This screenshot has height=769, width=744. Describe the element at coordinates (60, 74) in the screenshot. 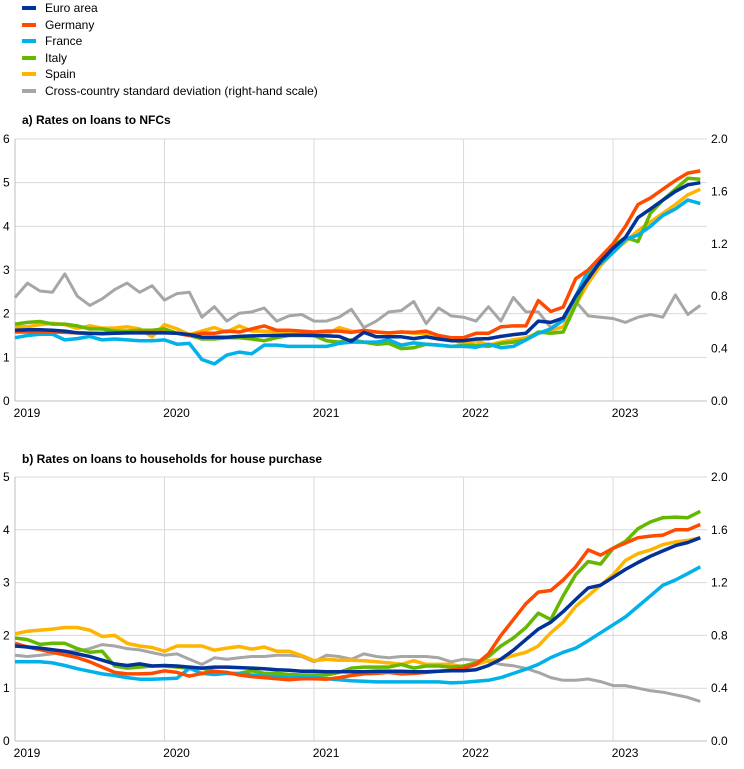

I see `legend-label: Spain` at that location.